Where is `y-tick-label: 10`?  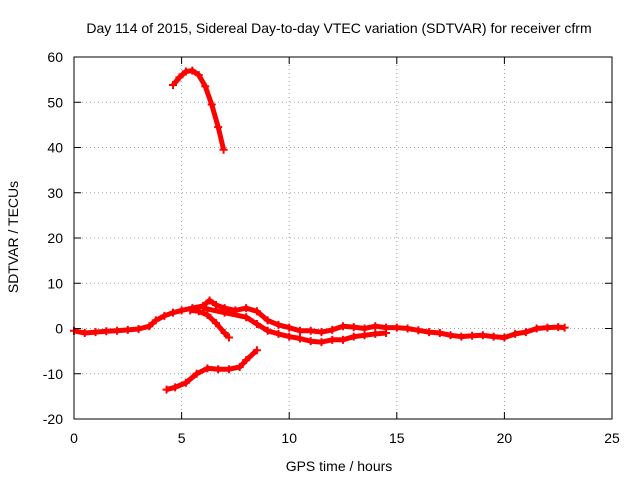 y-tick-label: 10 is located at coordinates (55, 283).